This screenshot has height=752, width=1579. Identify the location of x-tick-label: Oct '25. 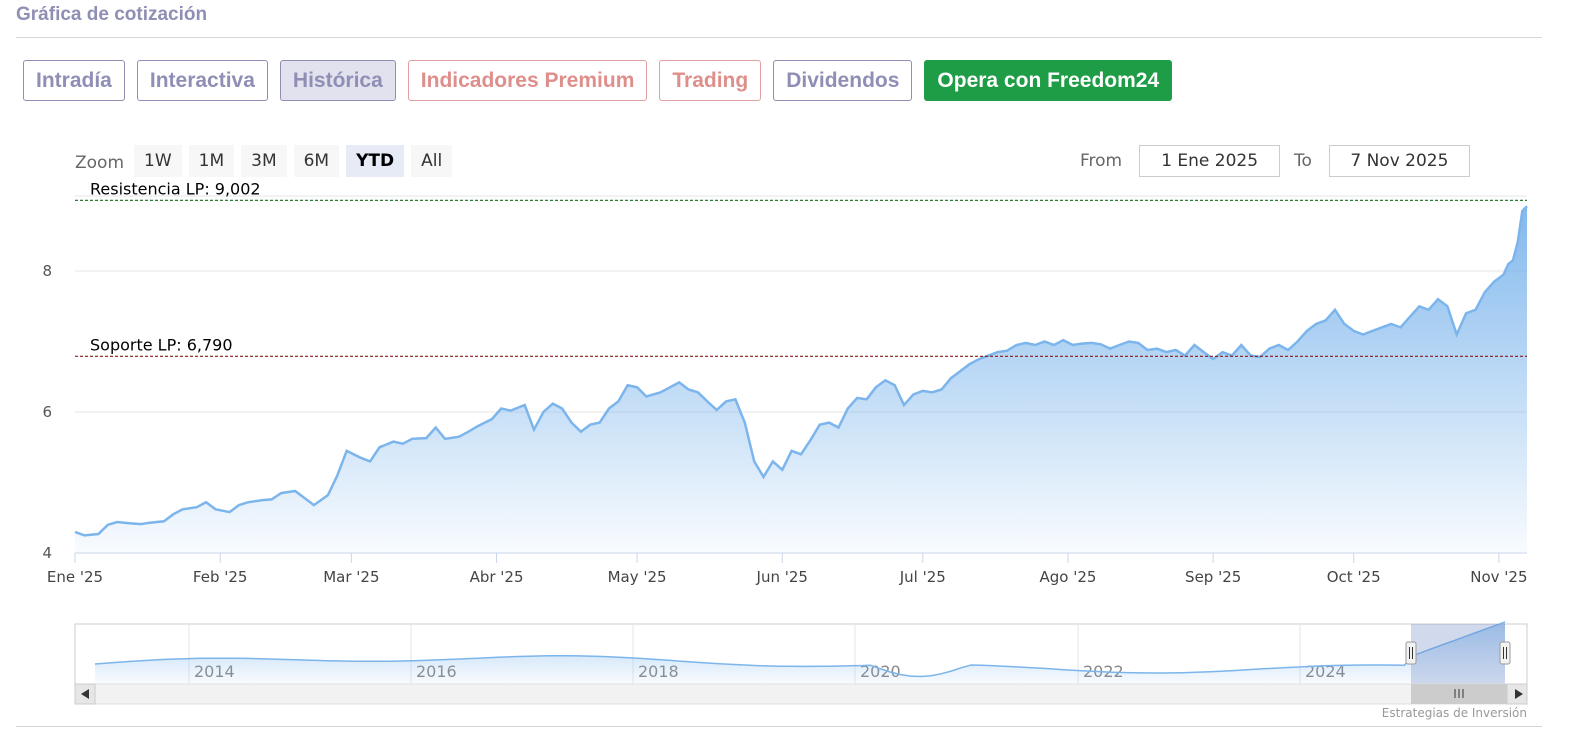
(1354, 577).